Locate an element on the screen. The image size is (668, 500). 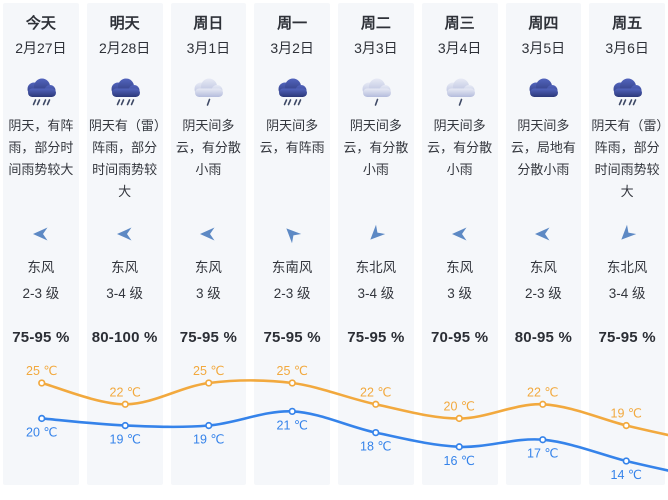
date-label: 3月5日 is located at coordinates (543, 48).